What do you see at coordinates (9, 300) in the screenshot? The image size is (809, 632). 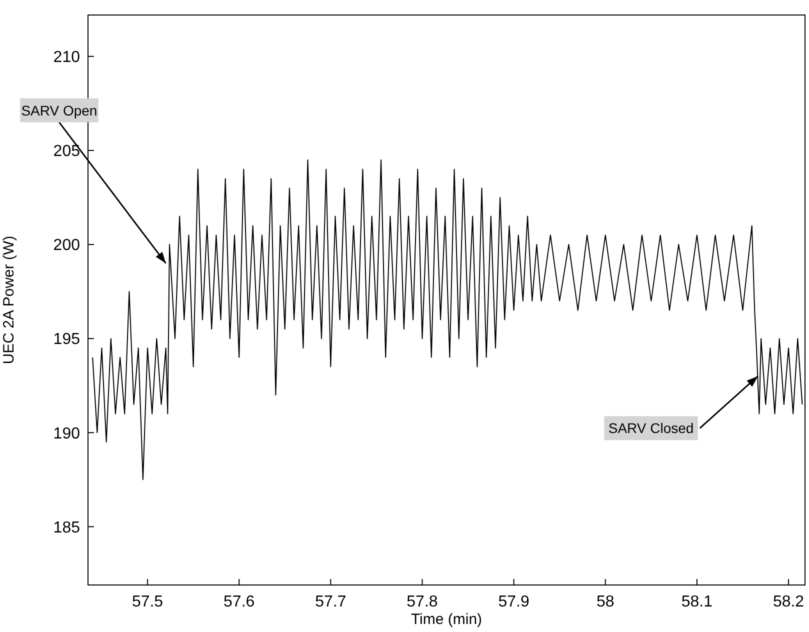 I see `y-axis-title: UEC 2A Power (W)` at bounding box center [9, 300].